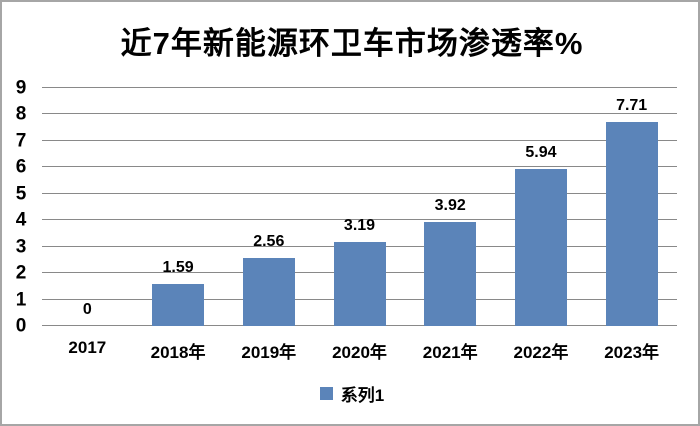 The image size is (700, 426). What do you see at coordinates (359, 87) in the screenshot?
I see `gridline-y9` at bounding box center [359, 87].